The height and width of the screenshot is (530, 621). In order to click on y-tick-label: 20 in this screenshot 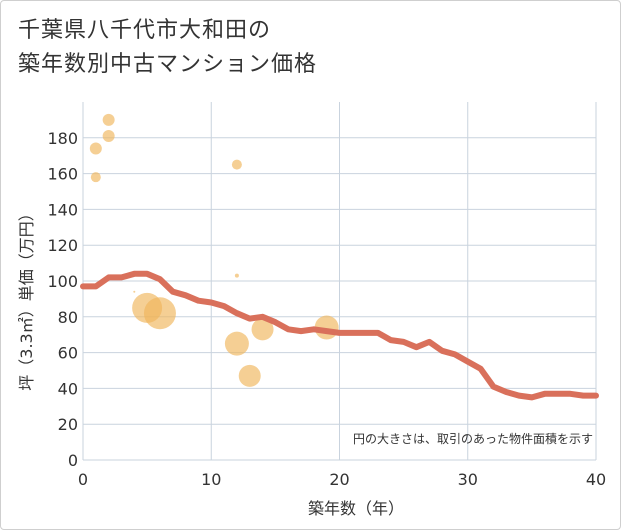, I will do `click(68, 424)`.